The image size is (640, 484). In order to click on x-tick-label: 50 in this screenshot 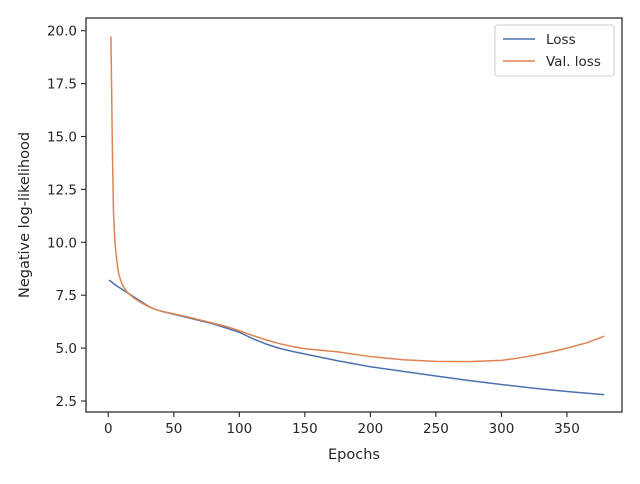, I will do `click(173, 429)`.